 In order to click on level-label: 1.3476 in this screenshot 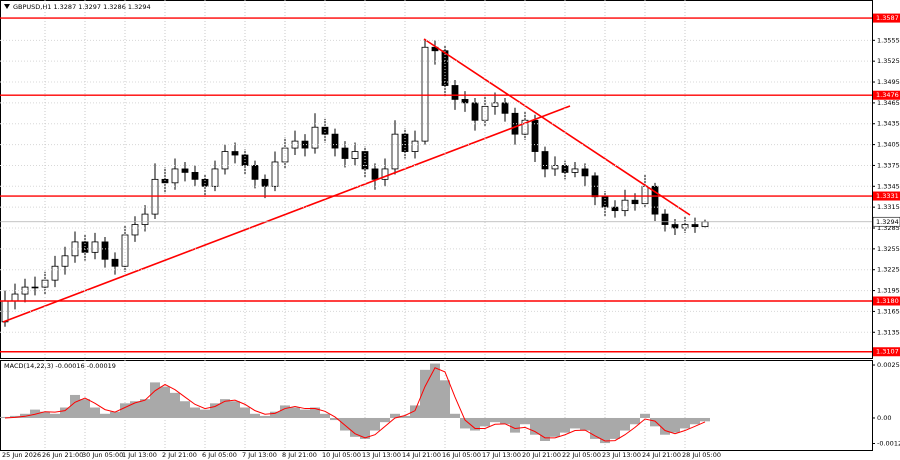, I will do `click(887, 95)`.